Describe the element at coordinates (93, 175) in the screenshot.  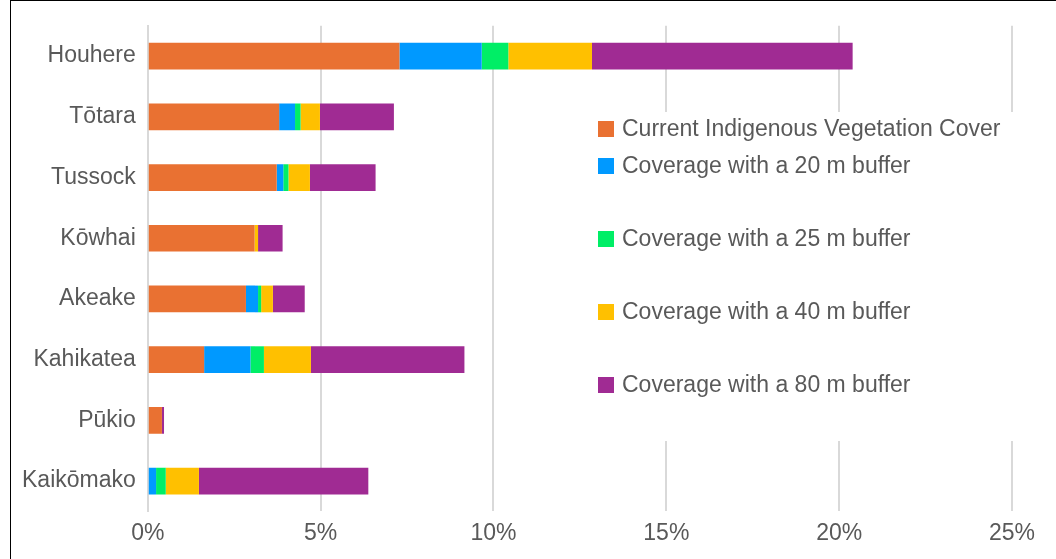
I see `y-tick-label: Tussock` at that location.